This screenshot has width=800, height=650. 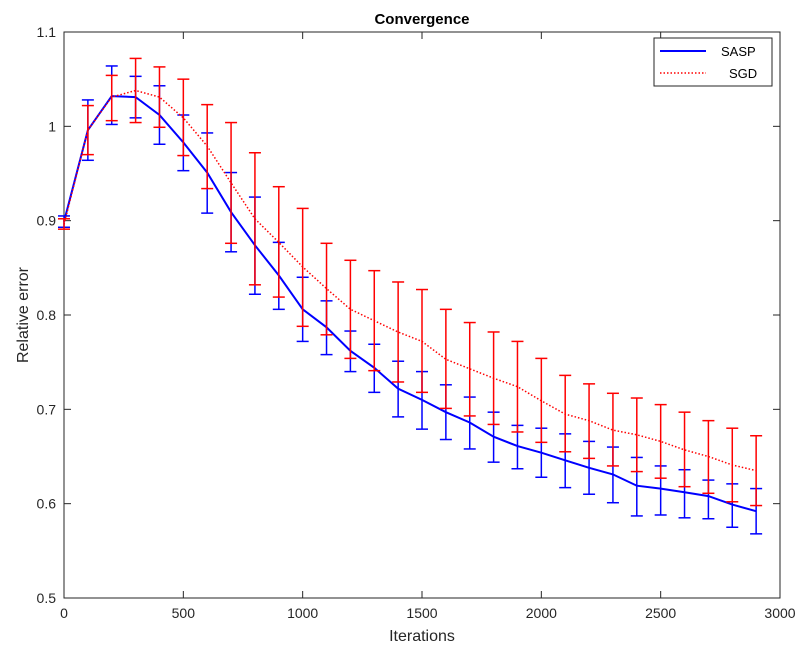 I want to click on y-tick-label: 1, so click(x=52, y=126).